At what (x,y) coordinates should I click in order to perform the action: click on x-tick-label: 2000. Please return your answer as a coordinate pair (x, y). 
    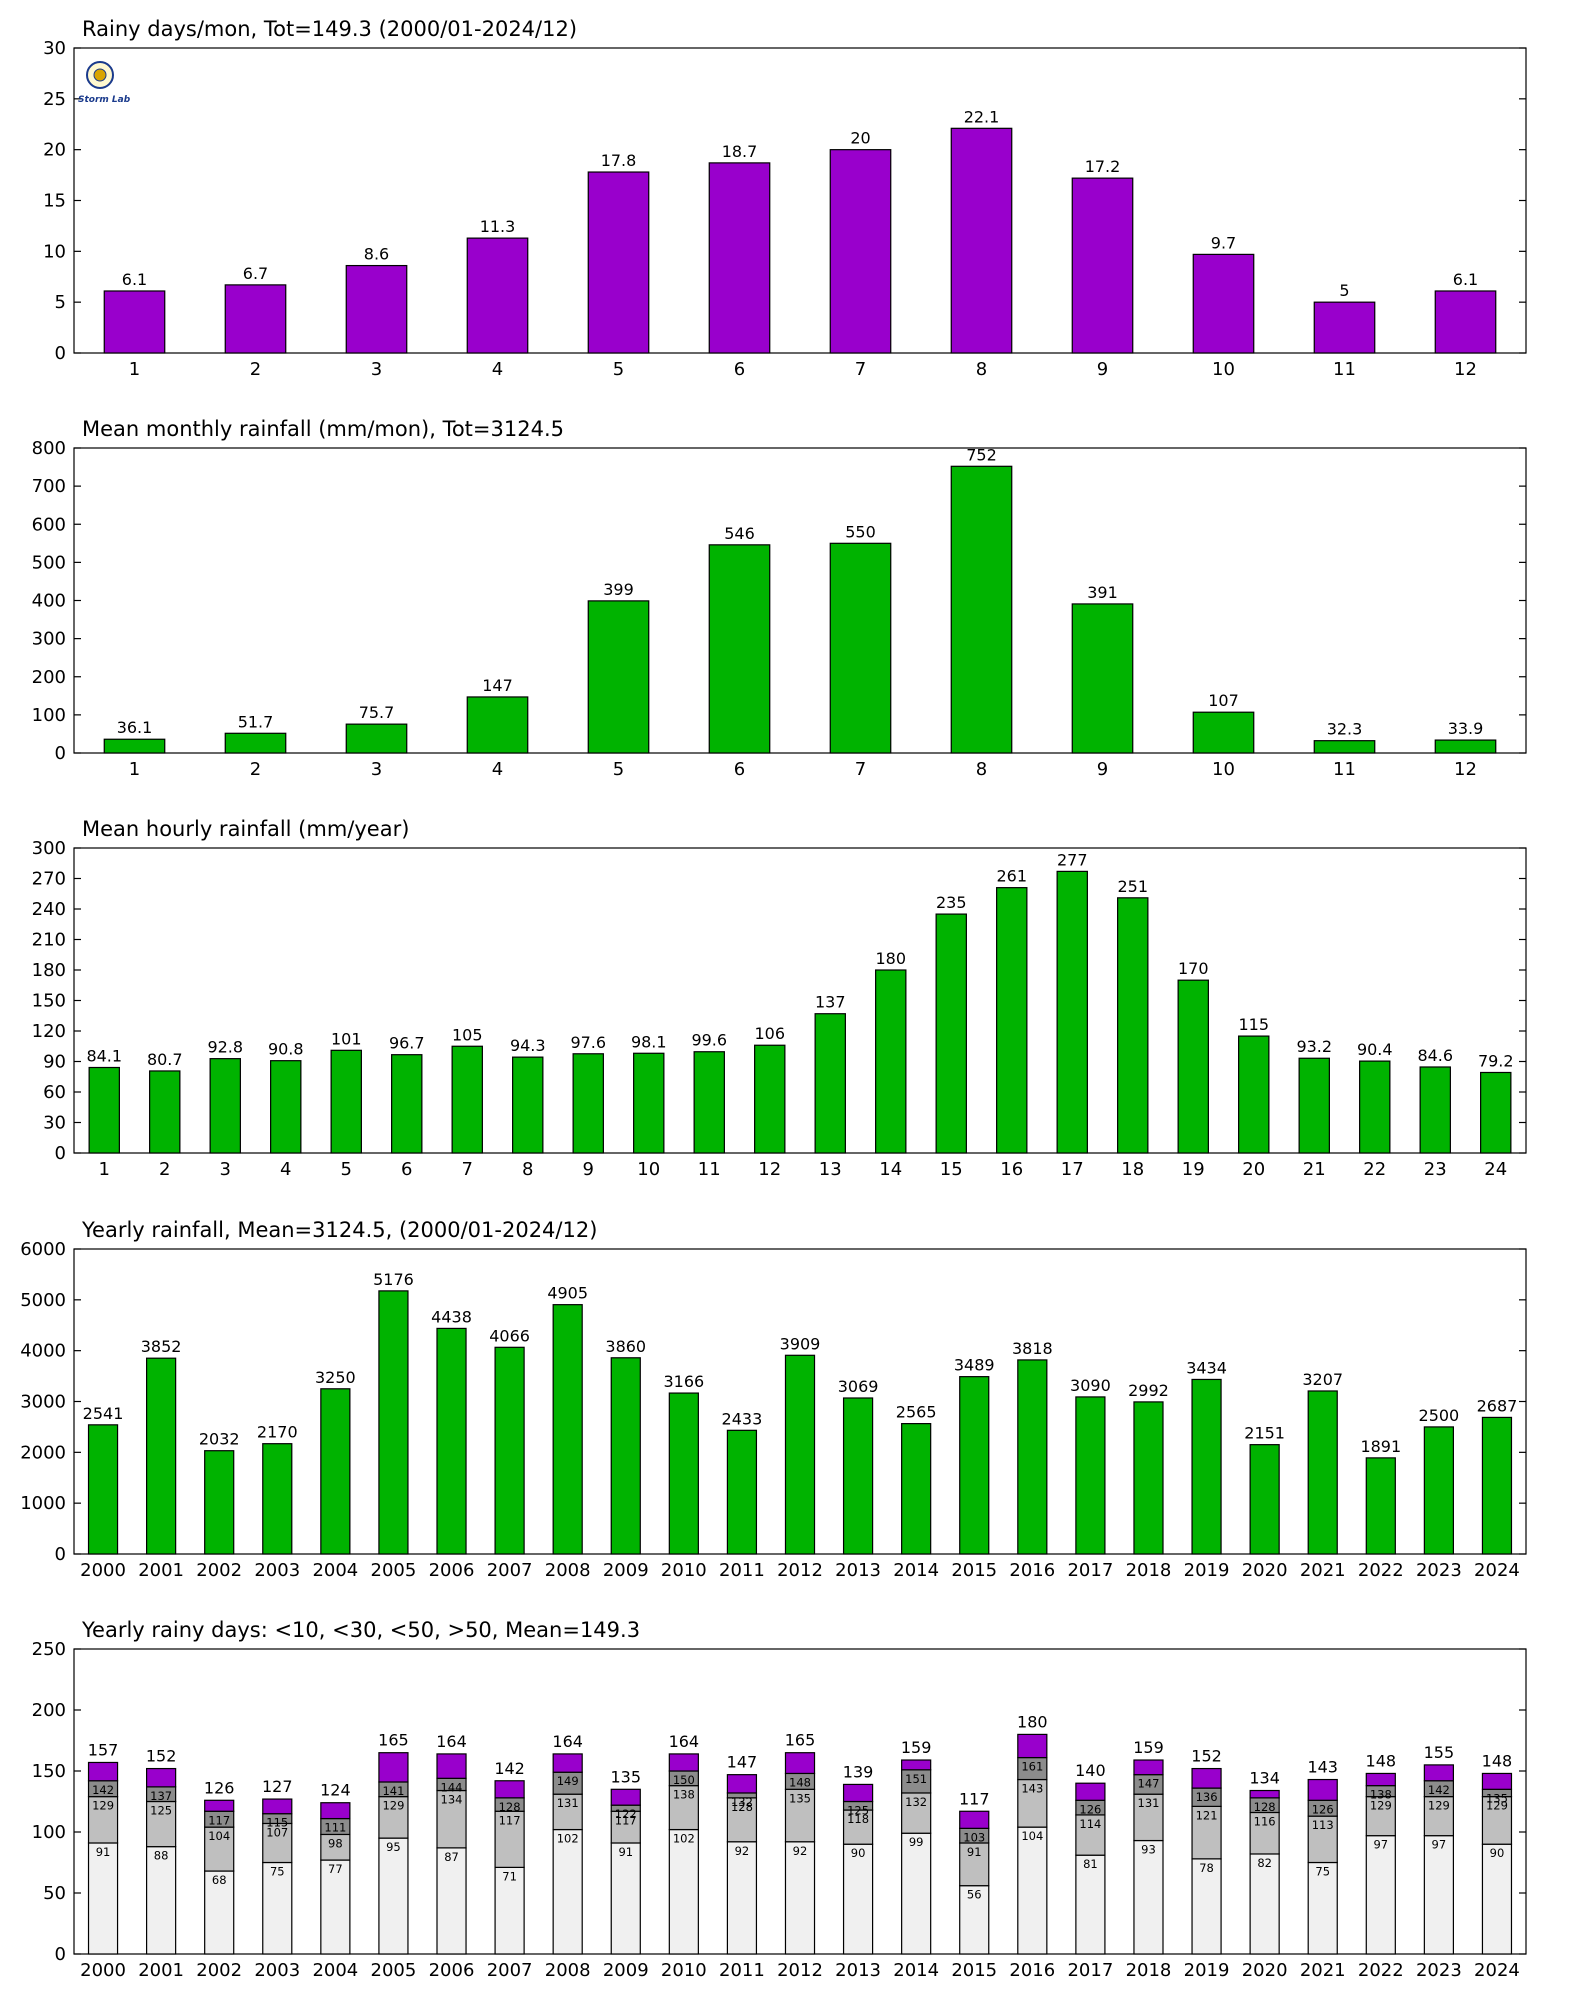
    Looking at the image, I should click on (103, 1970).